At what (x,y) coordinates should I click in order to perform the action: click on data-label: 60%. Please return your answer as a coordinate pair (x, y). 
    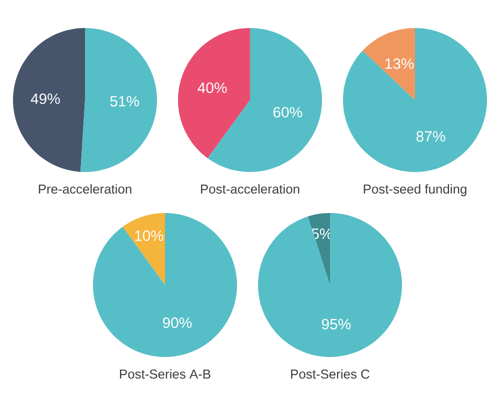
    Looking at the image, I should click on (287, 112).